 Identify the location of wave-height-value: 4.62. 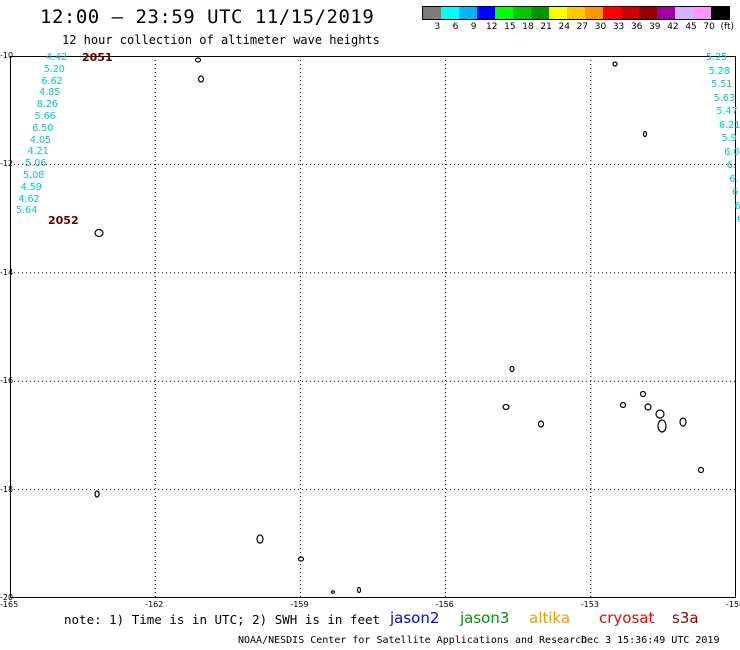
(29, 199).